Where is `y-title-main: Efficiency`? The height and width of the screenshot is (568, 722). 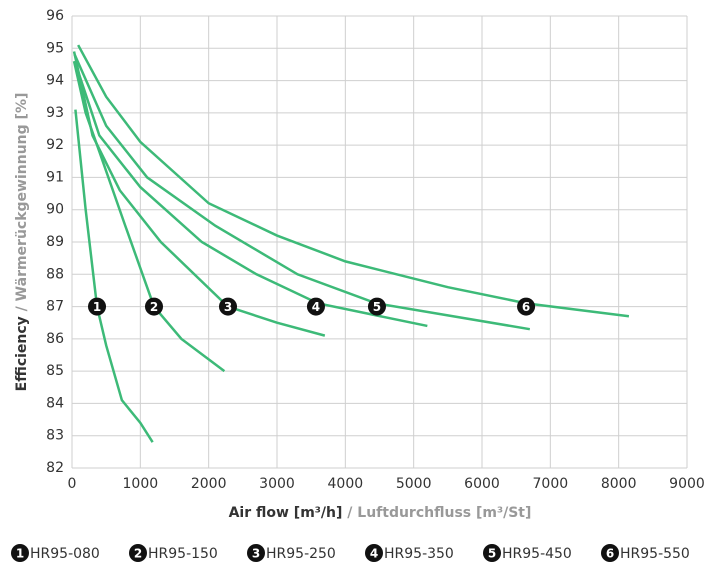 y-title-main: Efficiency is located at coordinates (22, 353).